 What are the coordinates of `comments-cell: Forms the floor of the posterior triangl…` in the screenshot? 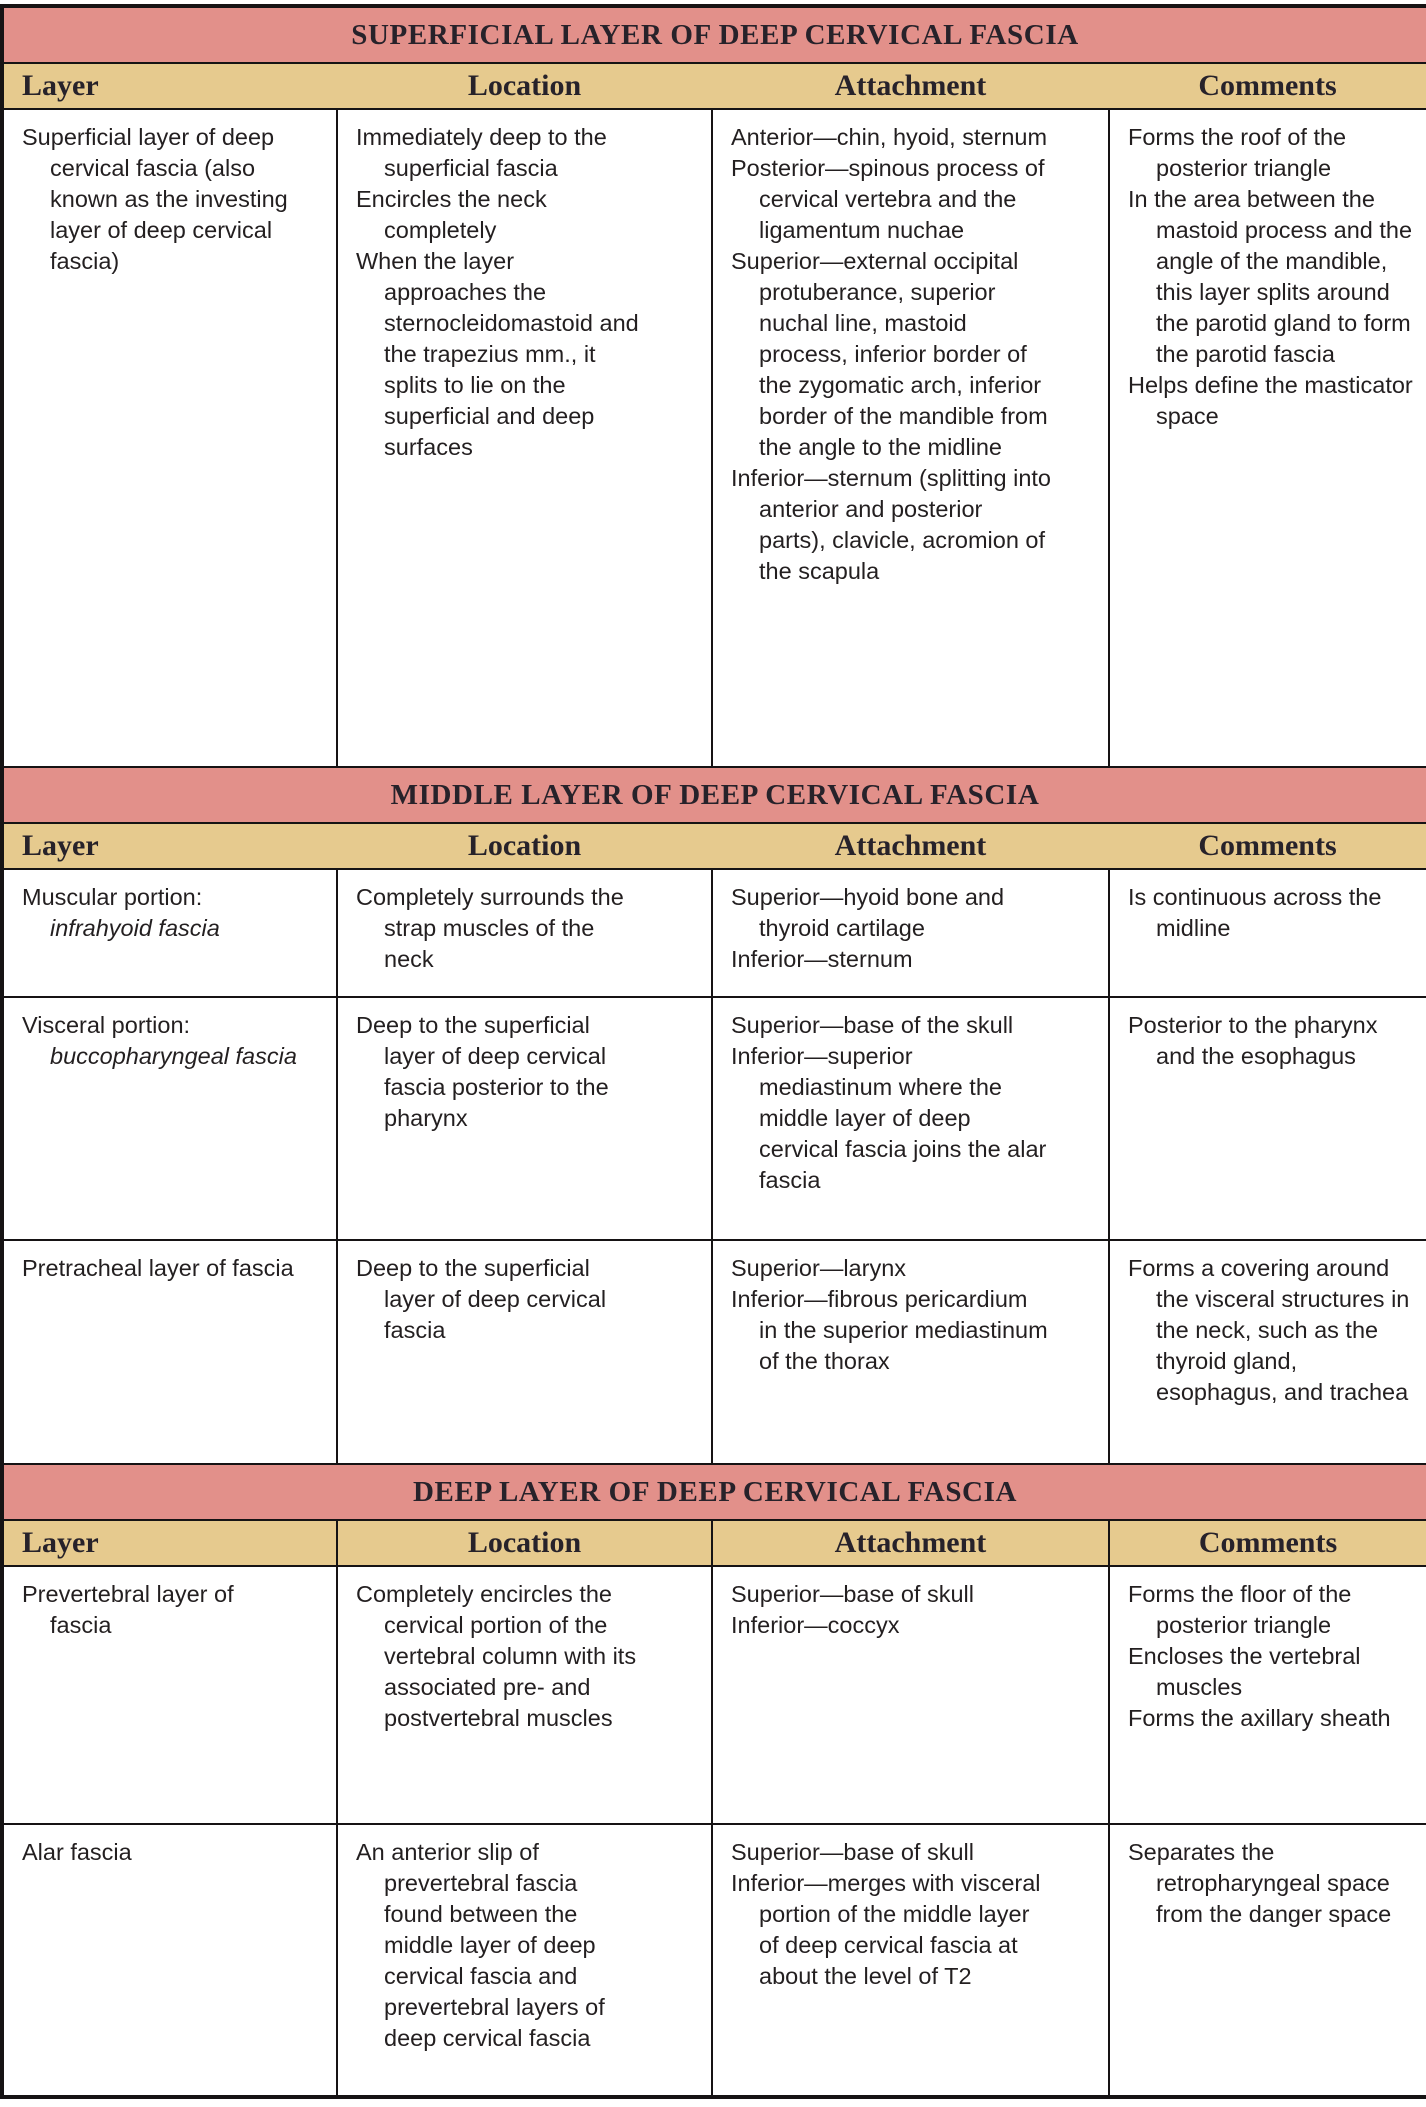 It's located at (1267, 1695).